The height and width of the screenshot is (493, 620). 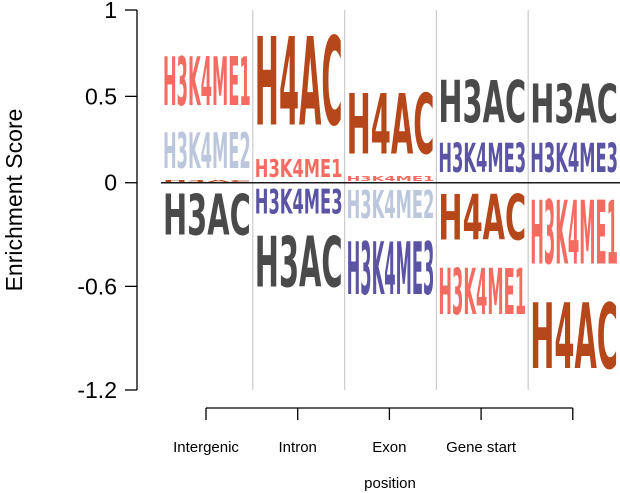 I want to click on x-tick-label: Intergenic, so click(x=206, y=447).